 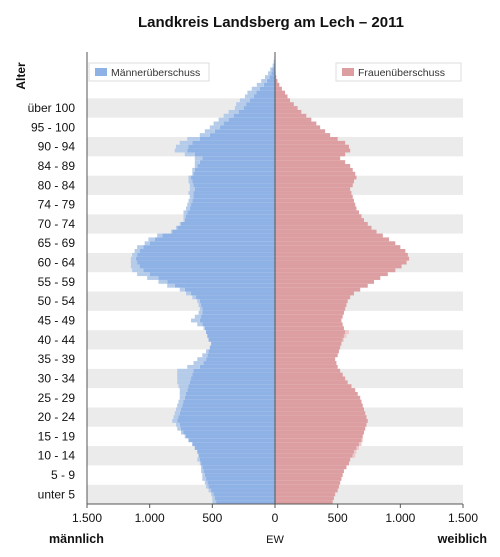 I want to click on y-tick-label: 50 - 54, so click(x=57, y=301).